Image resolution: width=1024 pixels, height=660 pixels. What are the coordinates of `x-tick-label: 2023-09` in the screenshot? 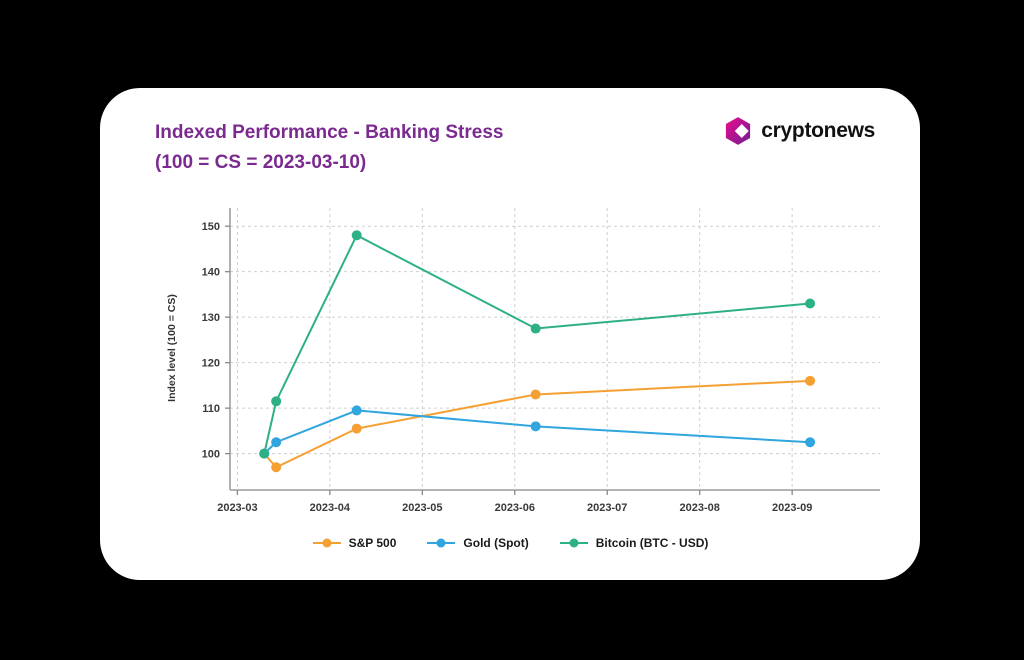 It's located at (792, 508).